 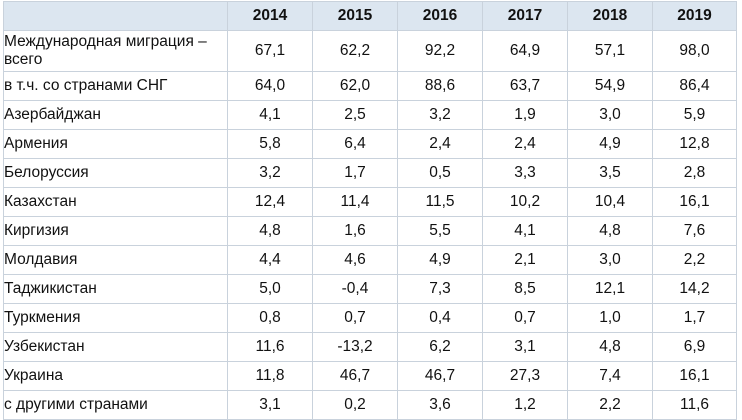 I want to click on table-row: Армения 5,8 6,4 2,4 2,4 4,9 12,8, so click(x=370, y=144).